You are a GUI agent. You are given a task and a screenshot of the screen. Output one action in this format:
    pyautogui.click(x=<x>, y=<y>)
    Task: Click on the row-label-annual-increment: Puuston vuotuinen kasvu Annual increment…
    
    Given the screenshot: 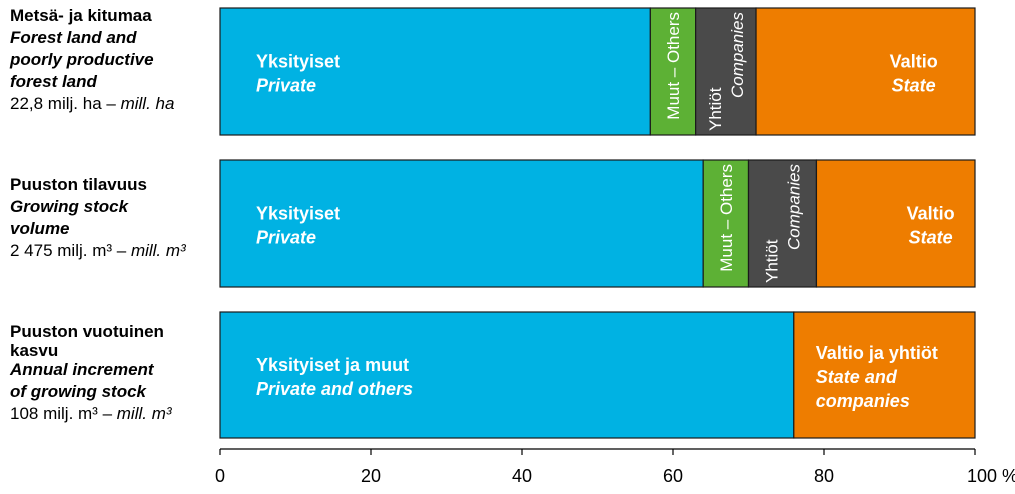 What is the action you would take?
    pyautogui.click(x=115, y=373)
    